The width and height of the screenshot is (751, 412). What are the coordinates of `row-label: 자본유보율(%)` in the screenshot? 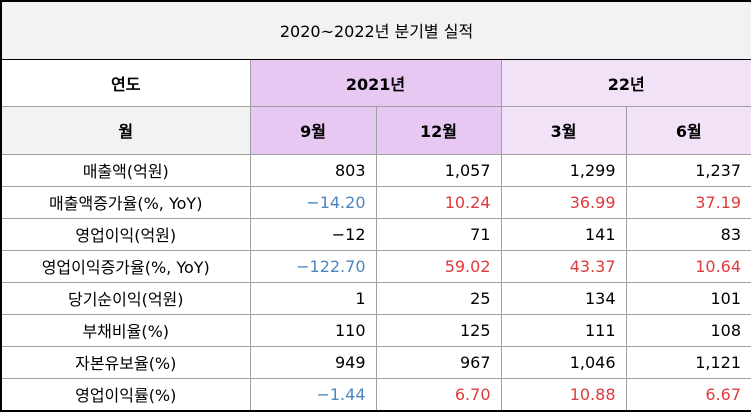 It's located at (125, 362).